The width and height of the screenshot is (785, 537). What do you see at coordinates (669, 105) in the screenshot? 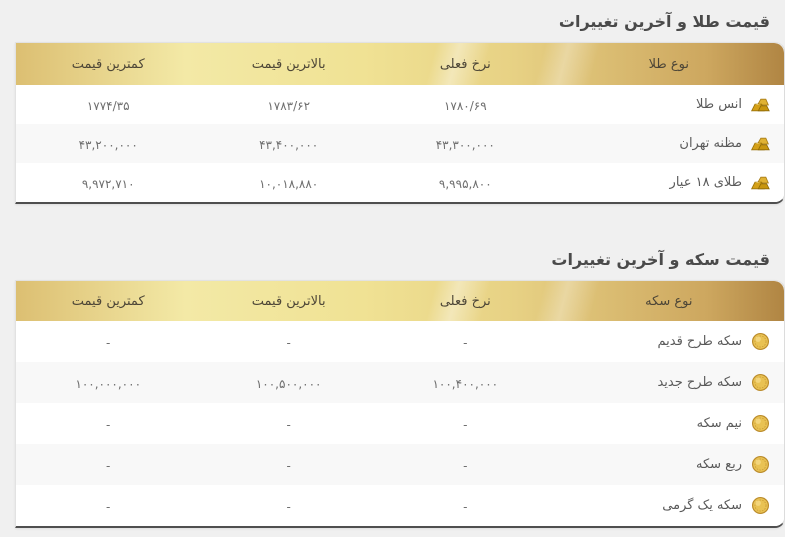
I see `row-type-cell: انس طلا` at bounding box center [669, 105].